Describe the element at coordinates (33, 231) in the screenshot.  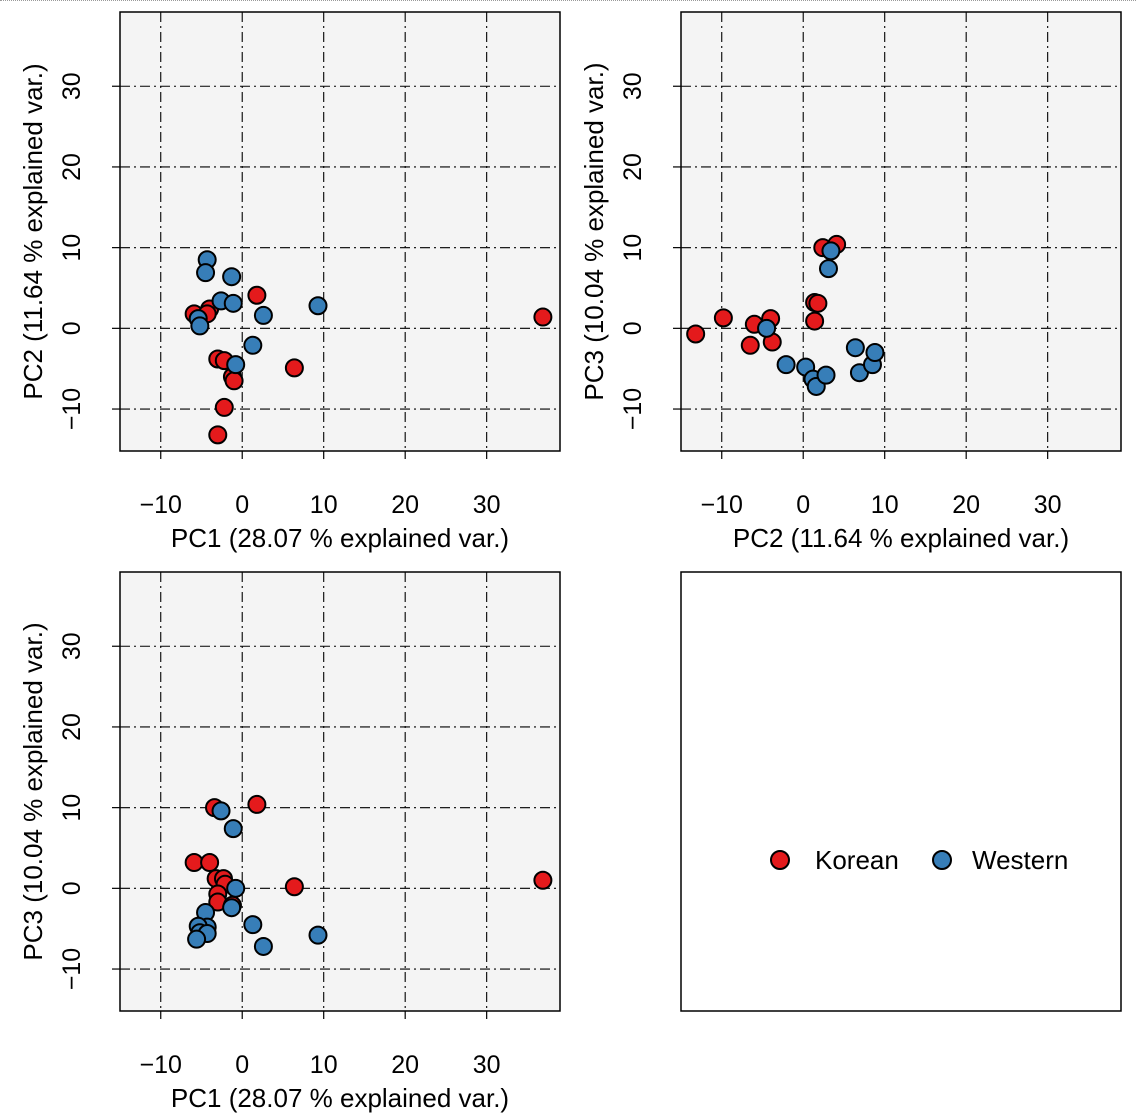
I see `y-axis-label: PC2 (11.64 % explained var.)` at that location.